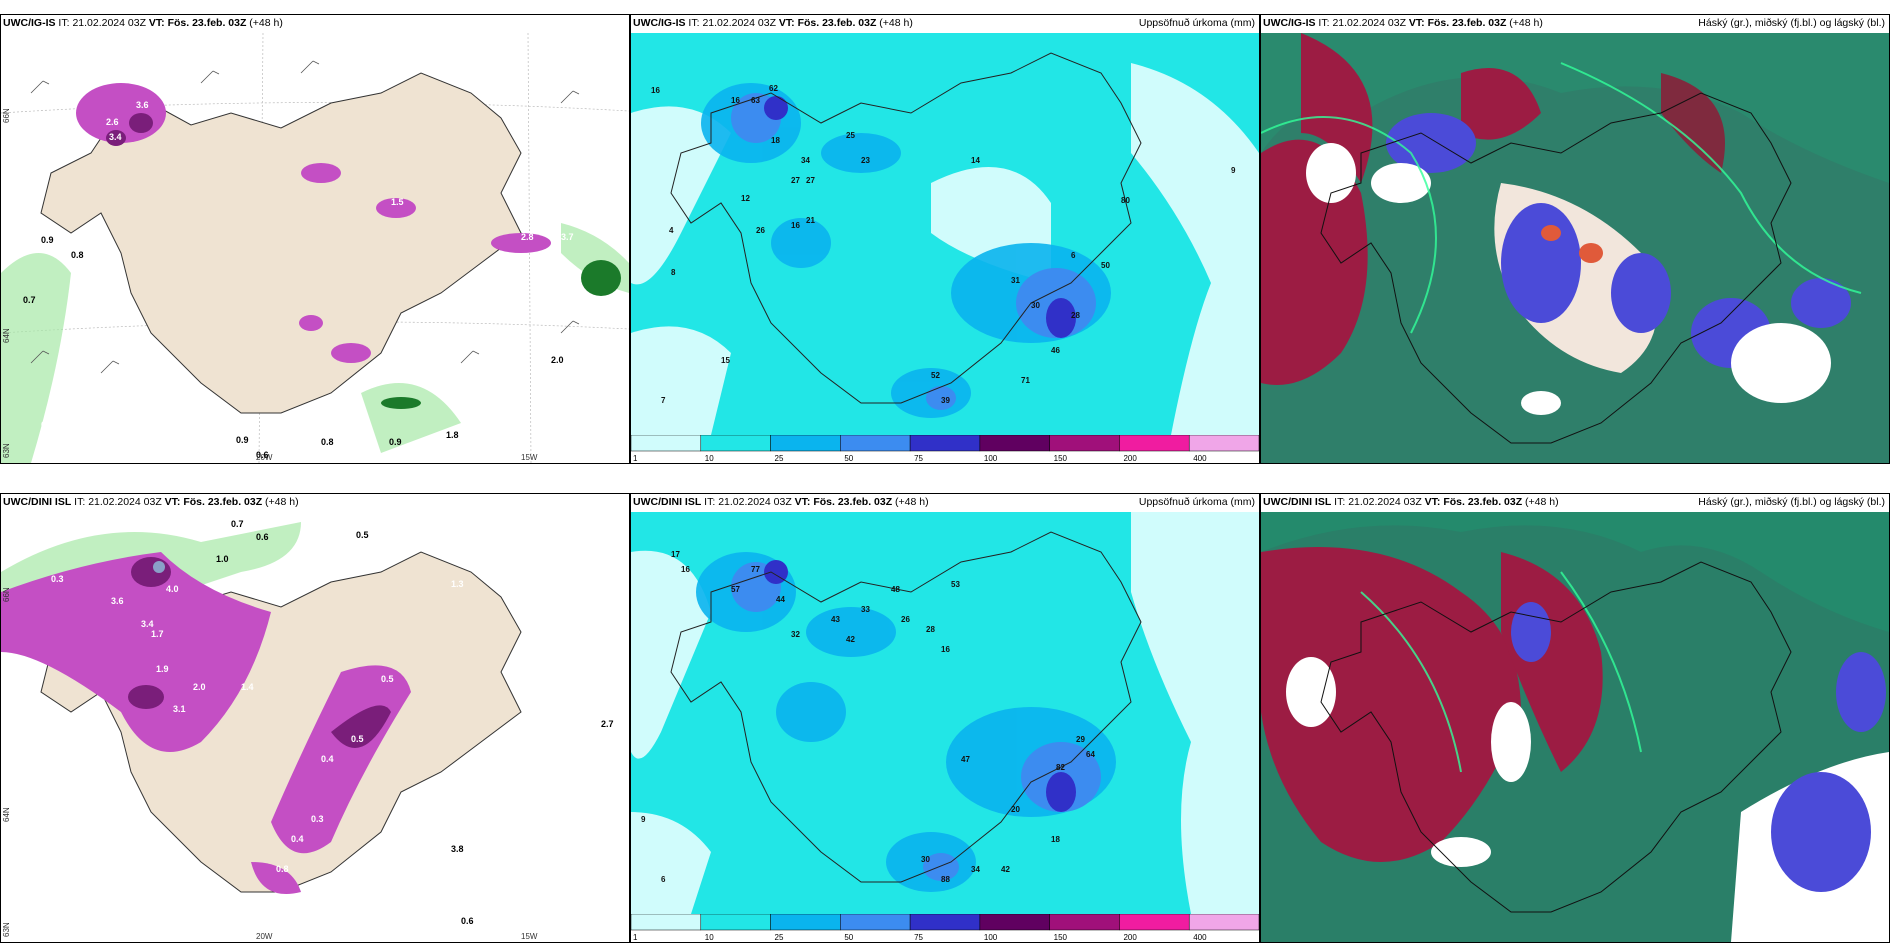 This screenshot has height=950, width=1900. What do you see at coordinates (1005, 869) in the screenshot?
I see `svg-text: 42` at bounding box center [1005, 869].